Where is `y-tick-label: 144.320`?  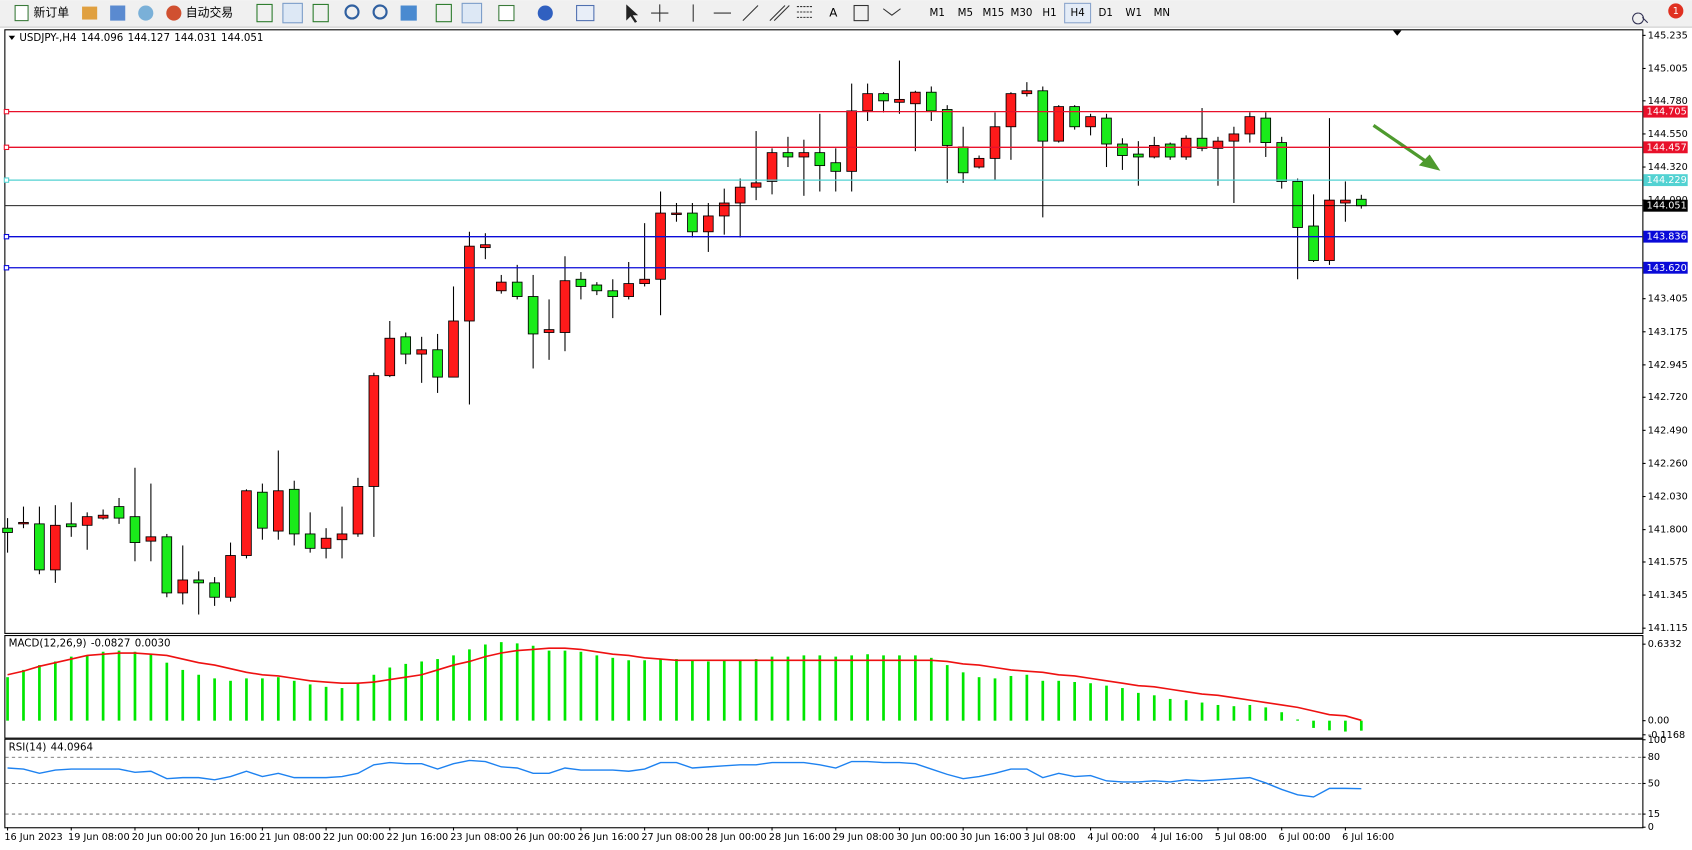 y-tick-label: 144.320 is located at coordinates (1668, 167).